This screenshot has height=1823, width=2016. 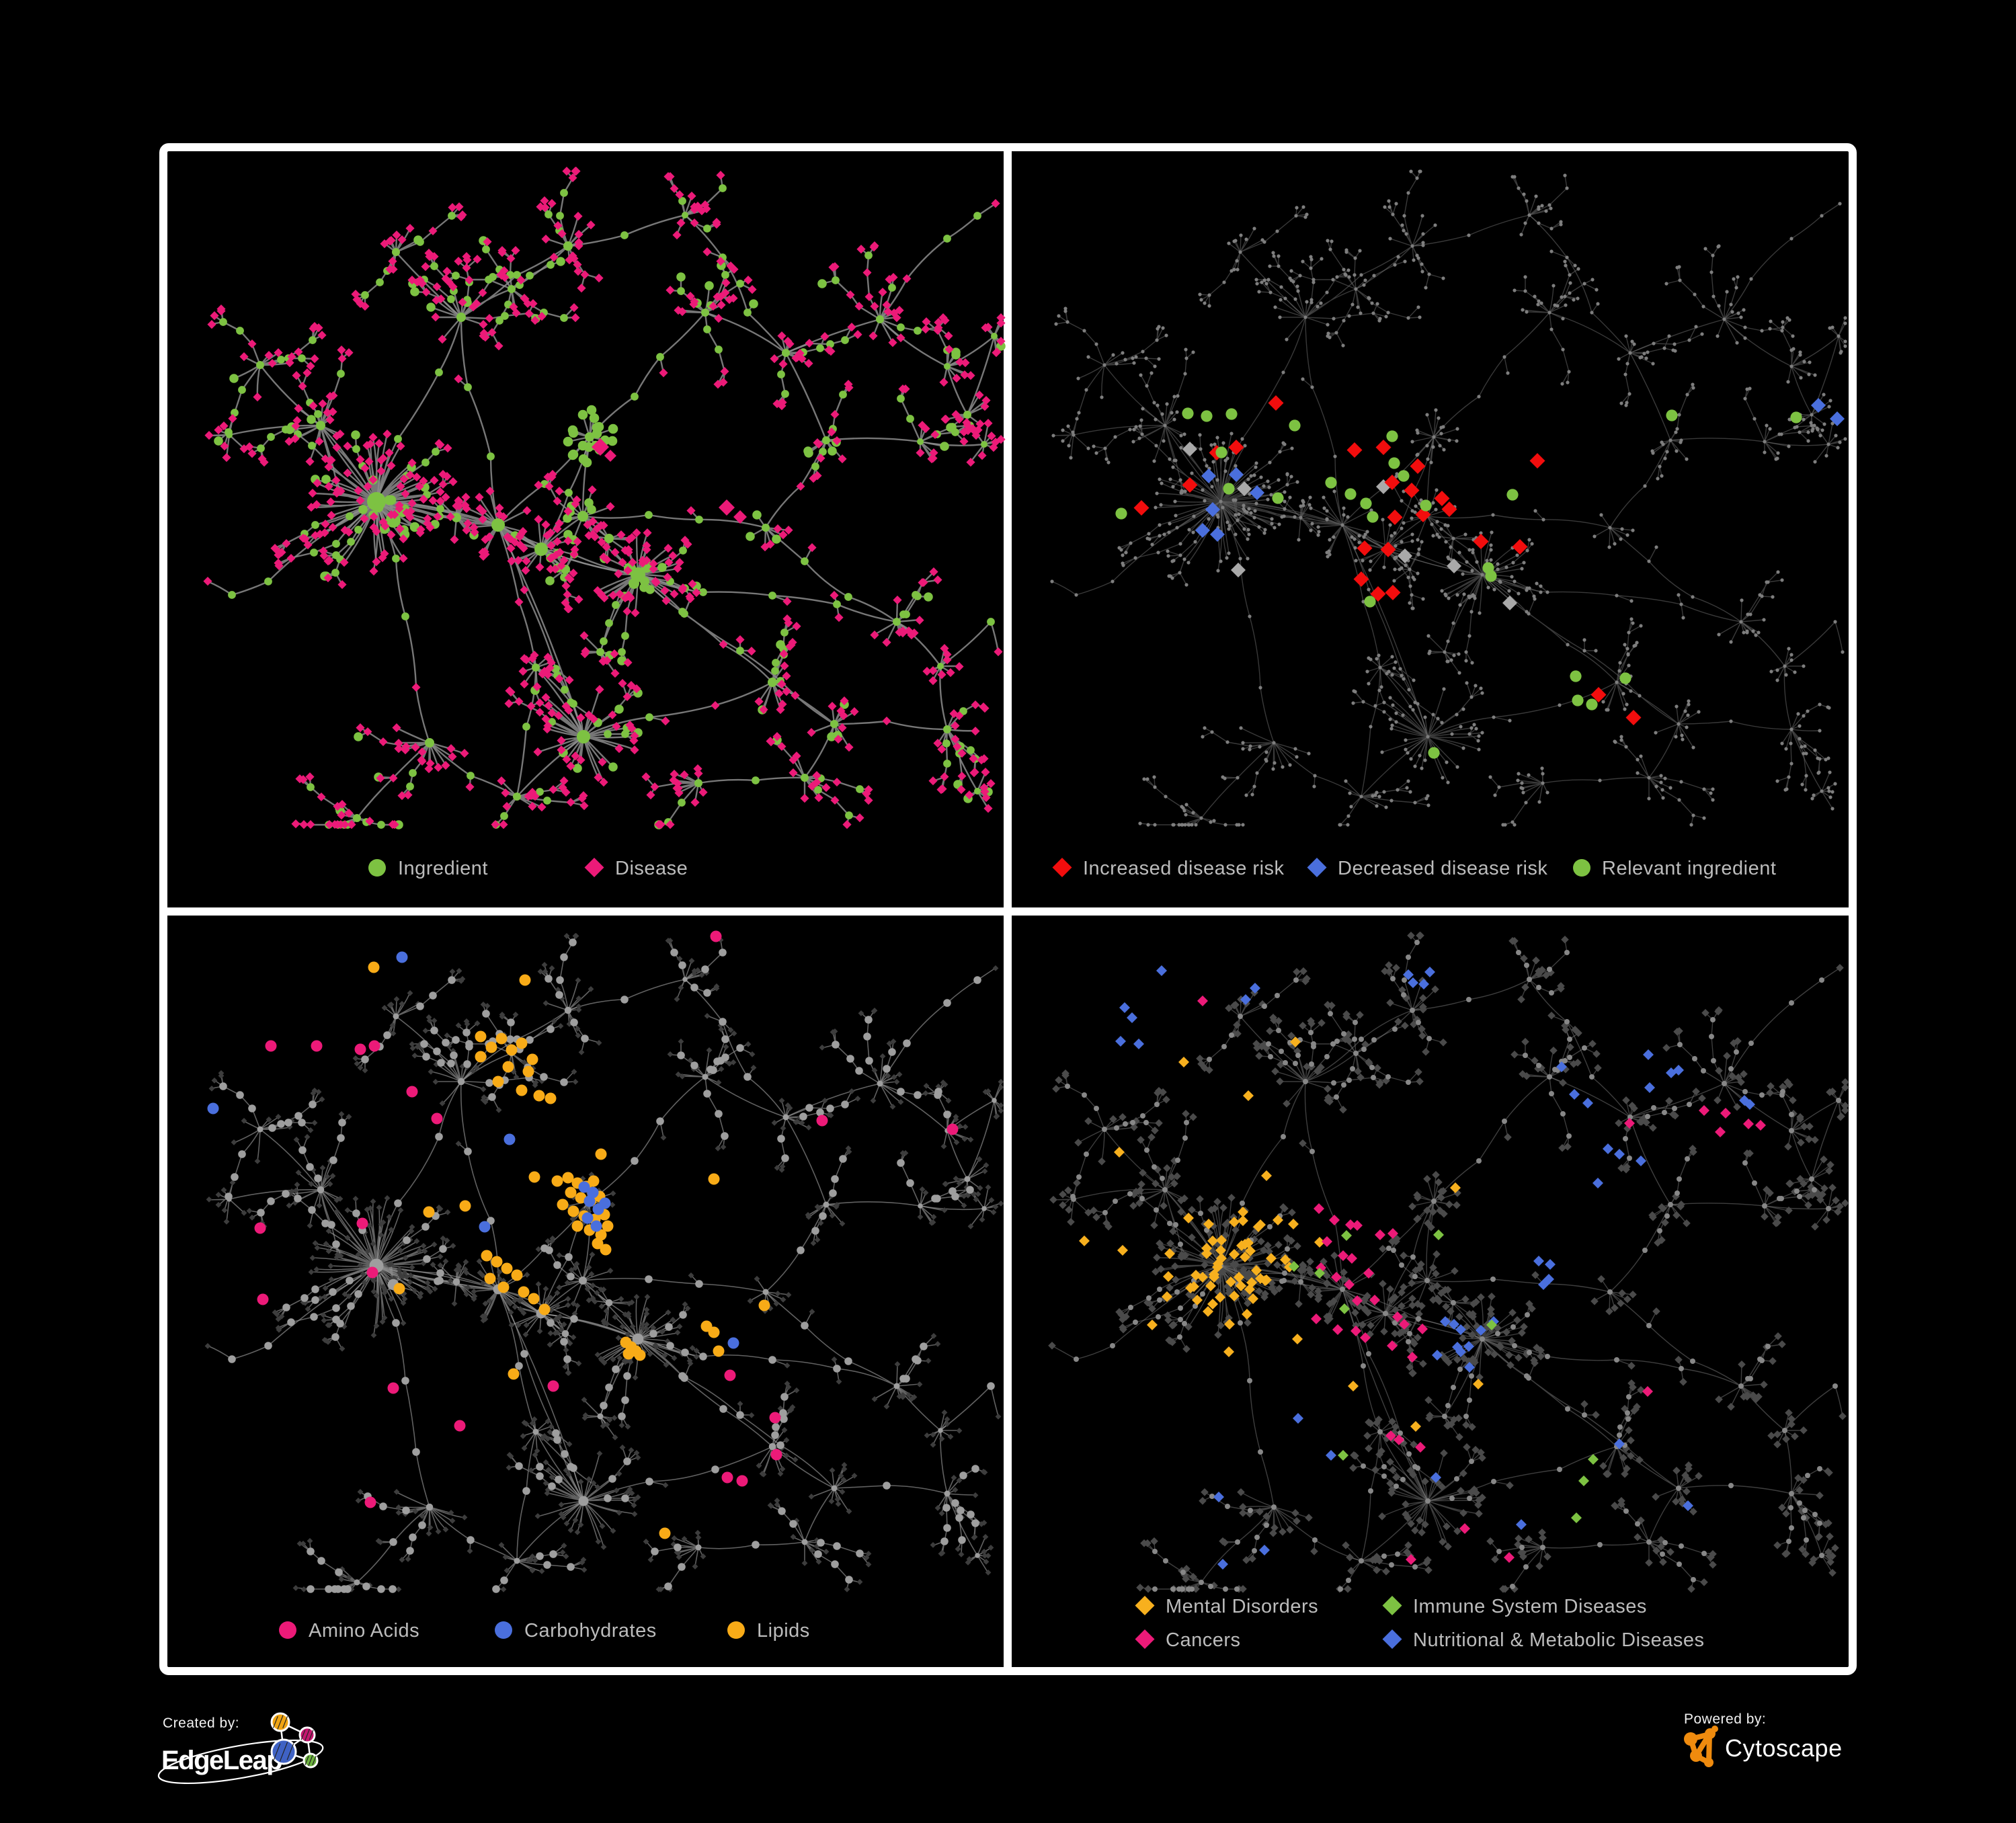 What do you see at coordinates (1689, 868) in the screenshot?
I see `svg-text: Relevant ingredient` at bounding box center [1689, 868].